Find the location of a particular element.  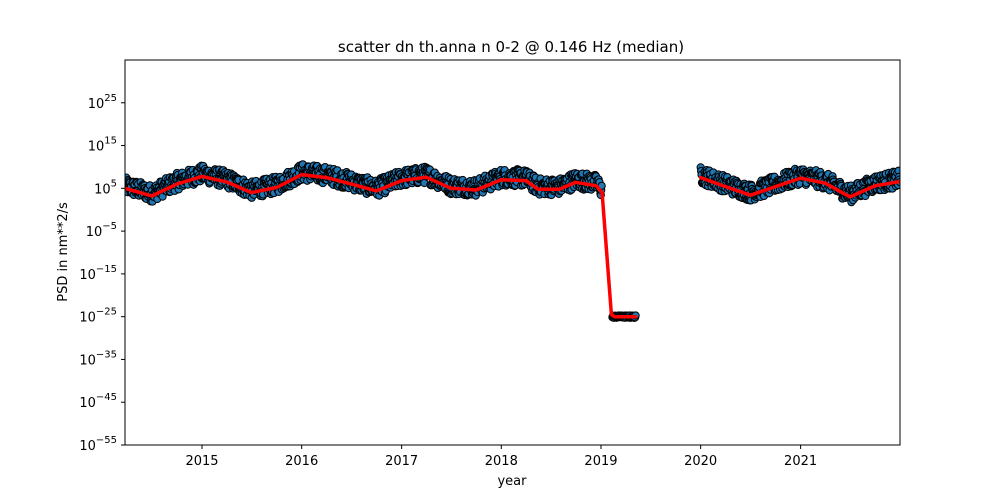

y-tick-label: 10⁵ is located at coordinates (105, 187).